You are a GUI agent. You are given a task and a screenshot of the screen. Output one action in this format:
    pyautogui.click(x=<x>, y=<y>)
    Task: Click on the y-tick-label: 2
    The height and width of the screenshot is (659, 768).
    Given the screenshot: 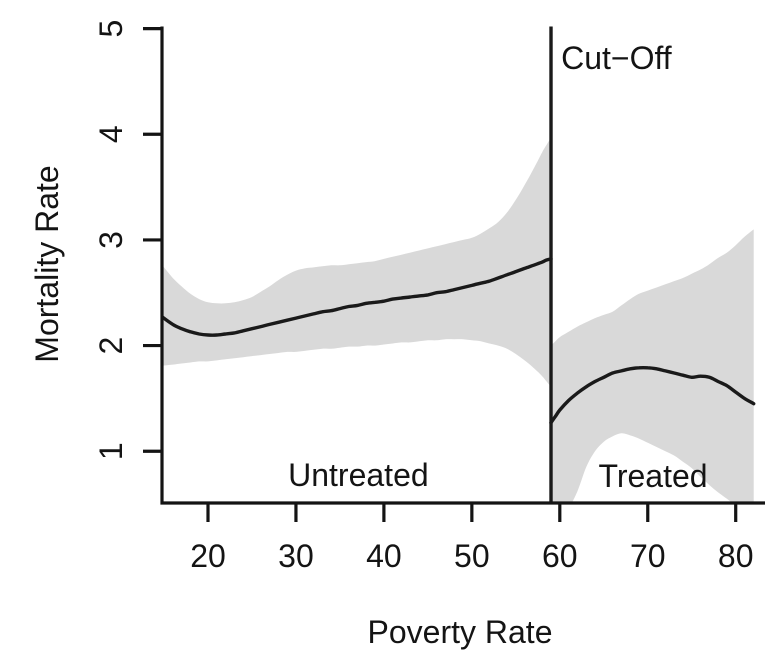 What is the action you would take?
    pyautogui.click(x=111, y=346)
    